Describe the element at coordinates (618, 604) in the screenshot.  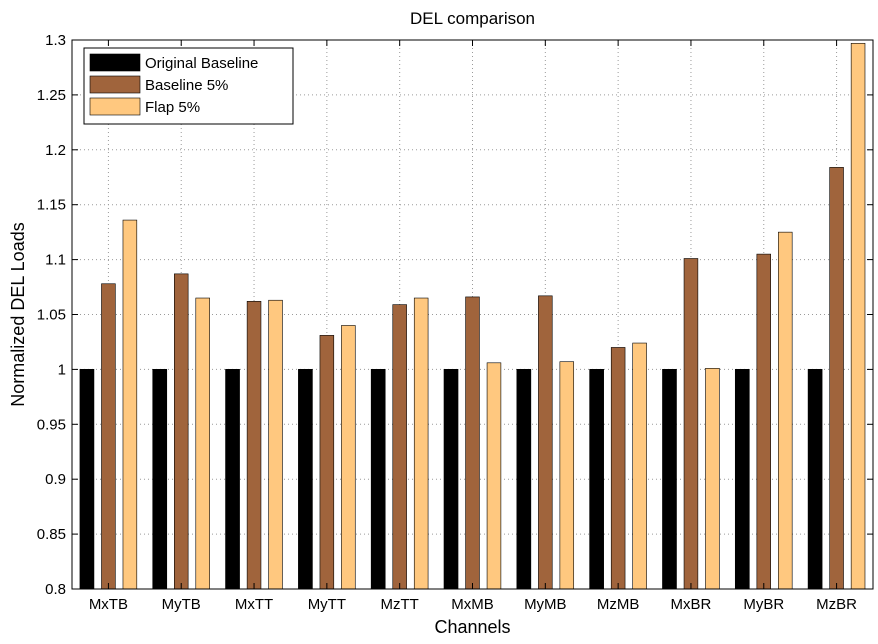
I see `x-tick-label: MzMB` at that location.